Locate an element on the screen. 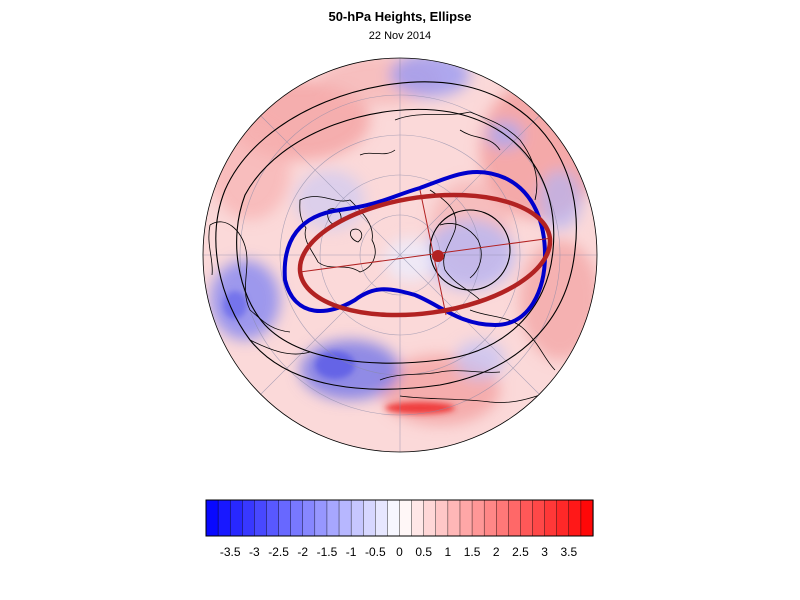 The width and height of the screenshot is (800, 600). colorbar-tick-label: 1.5 is located at coordinates (472, 552).